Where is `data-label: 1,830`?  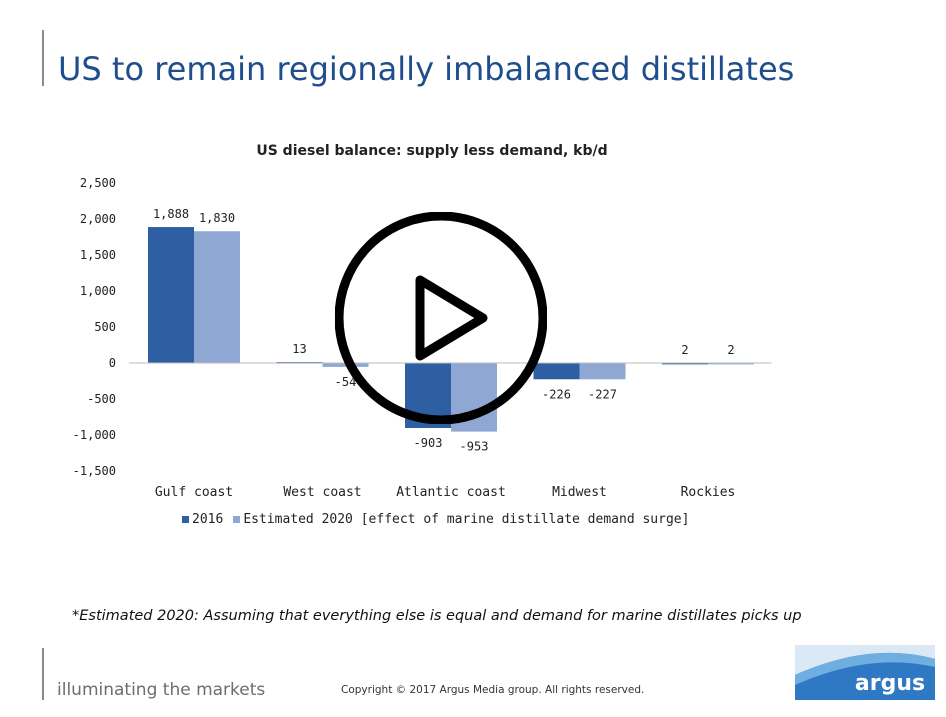 data-label: 1,830 is located at coordinates (217, 218).